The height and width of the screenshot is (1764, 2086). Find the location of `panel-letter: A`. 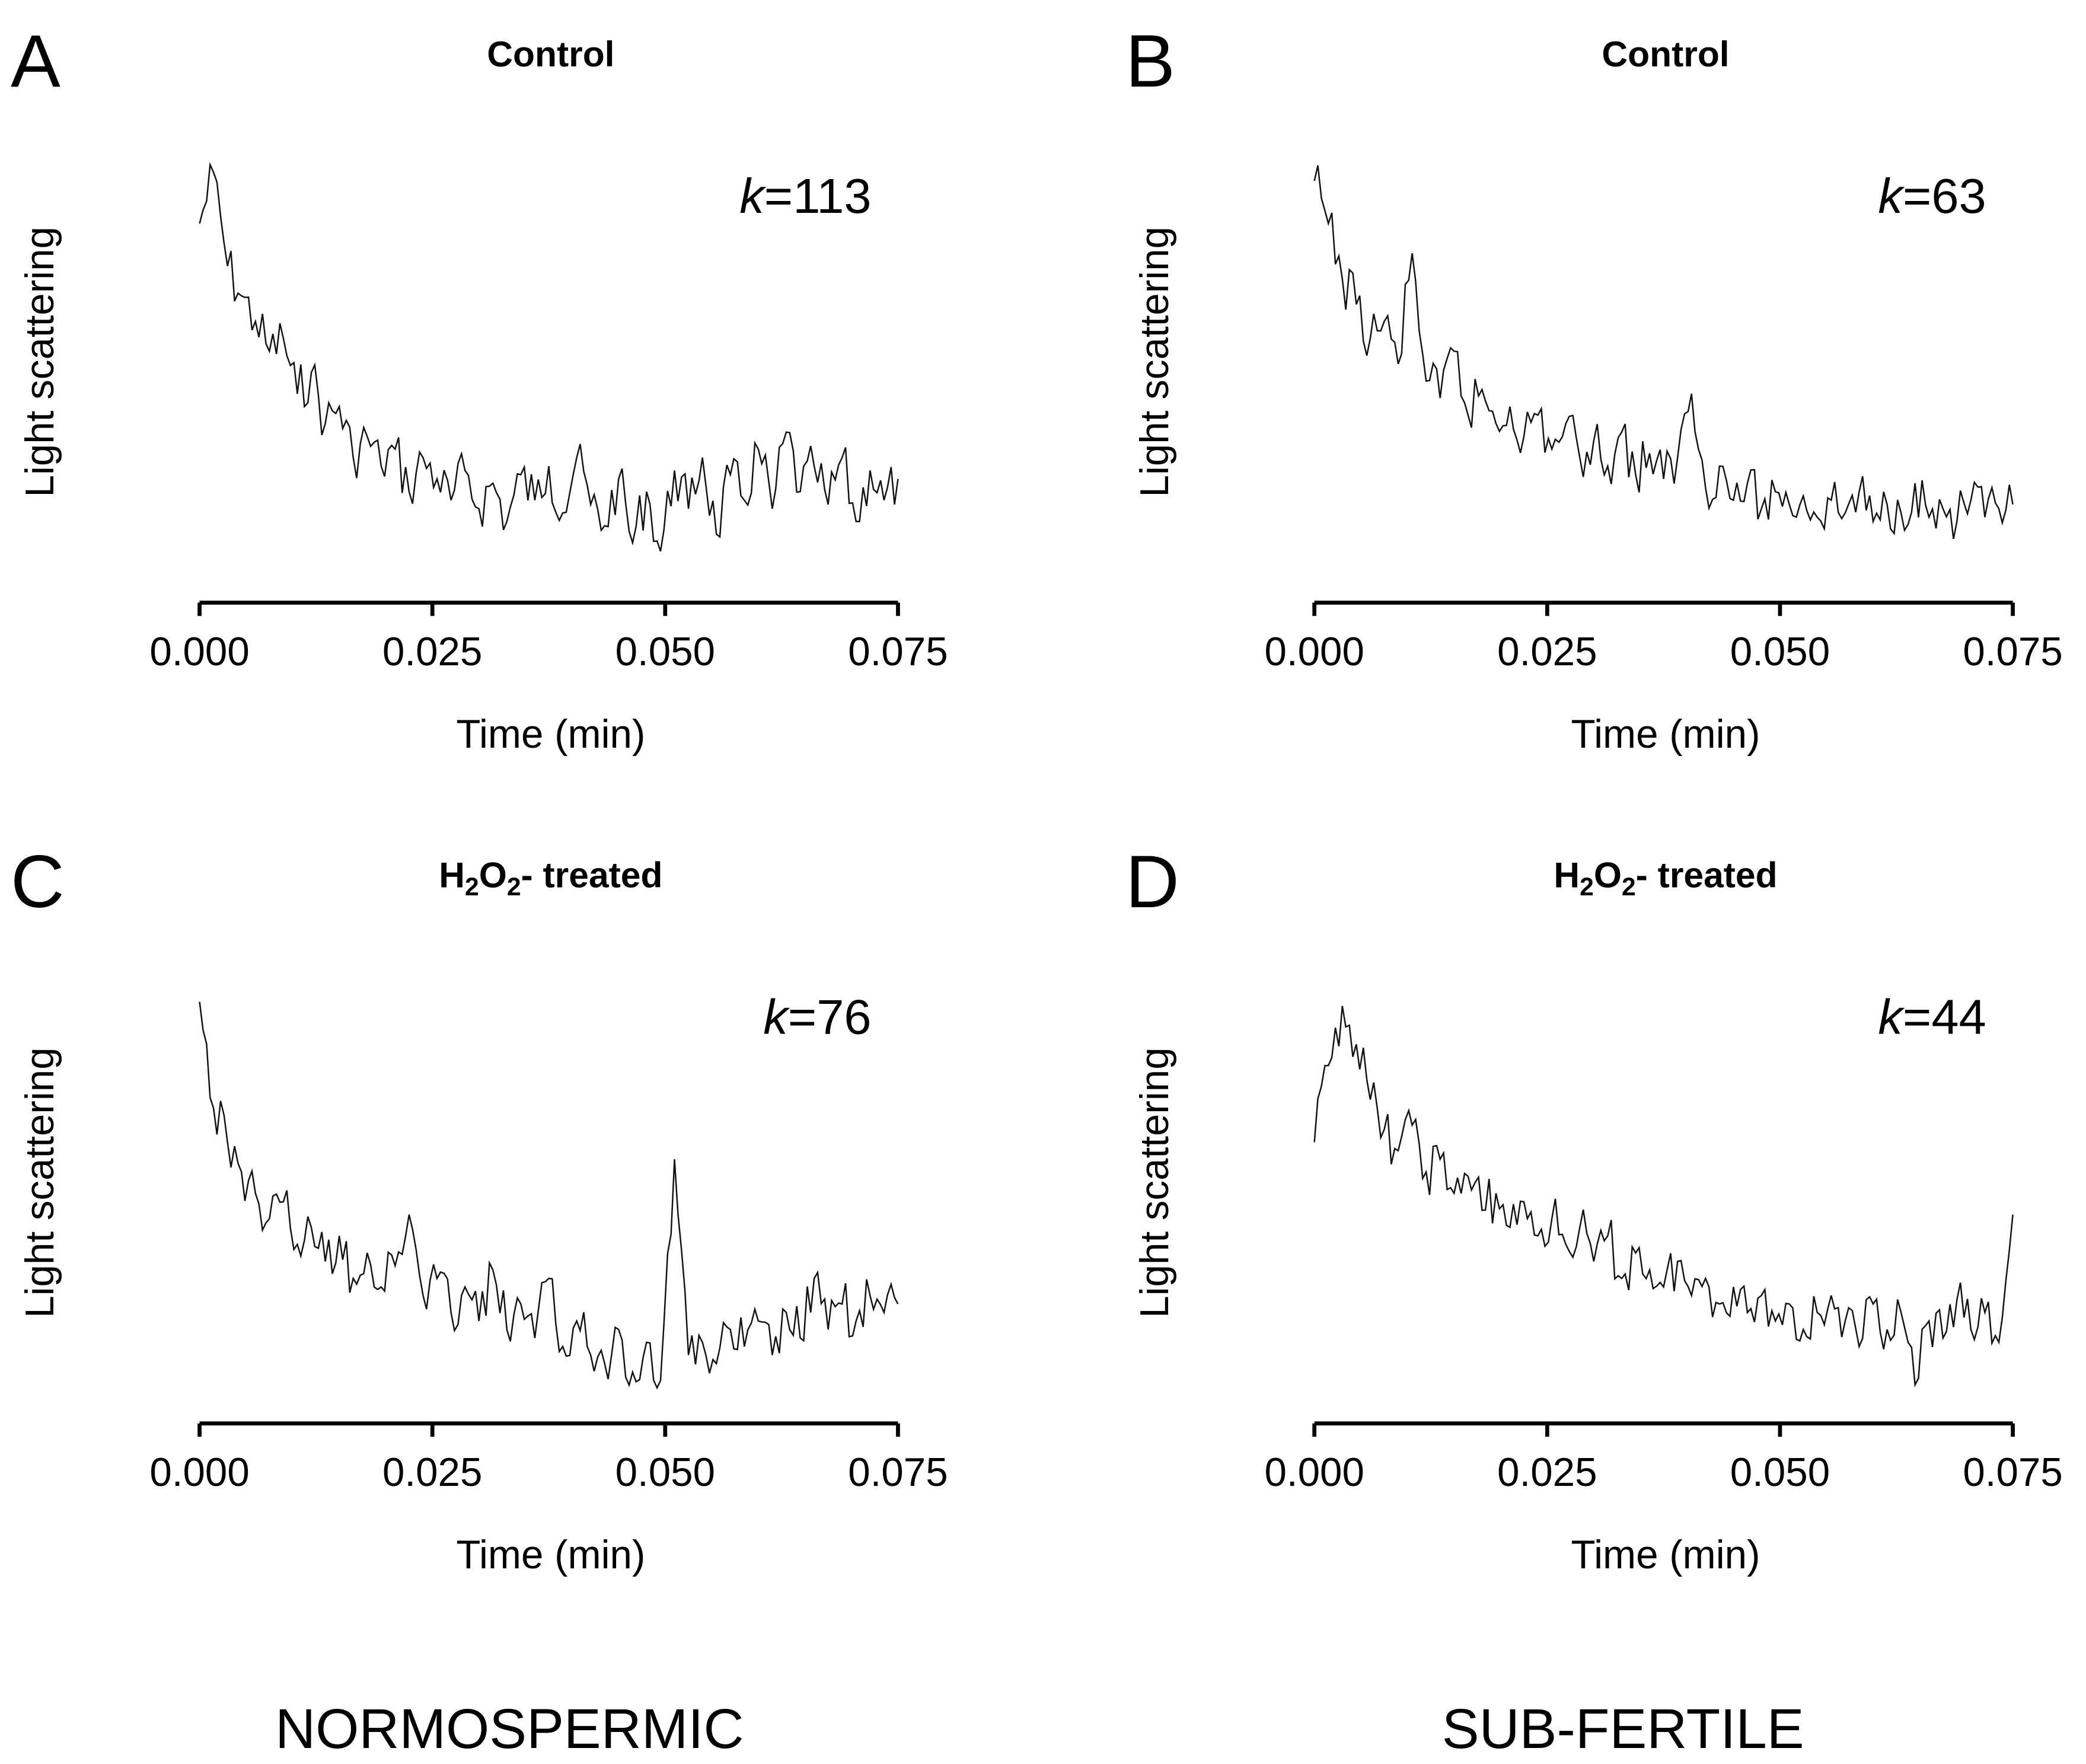

panel-letter: A is located at coordinates (35, 61).